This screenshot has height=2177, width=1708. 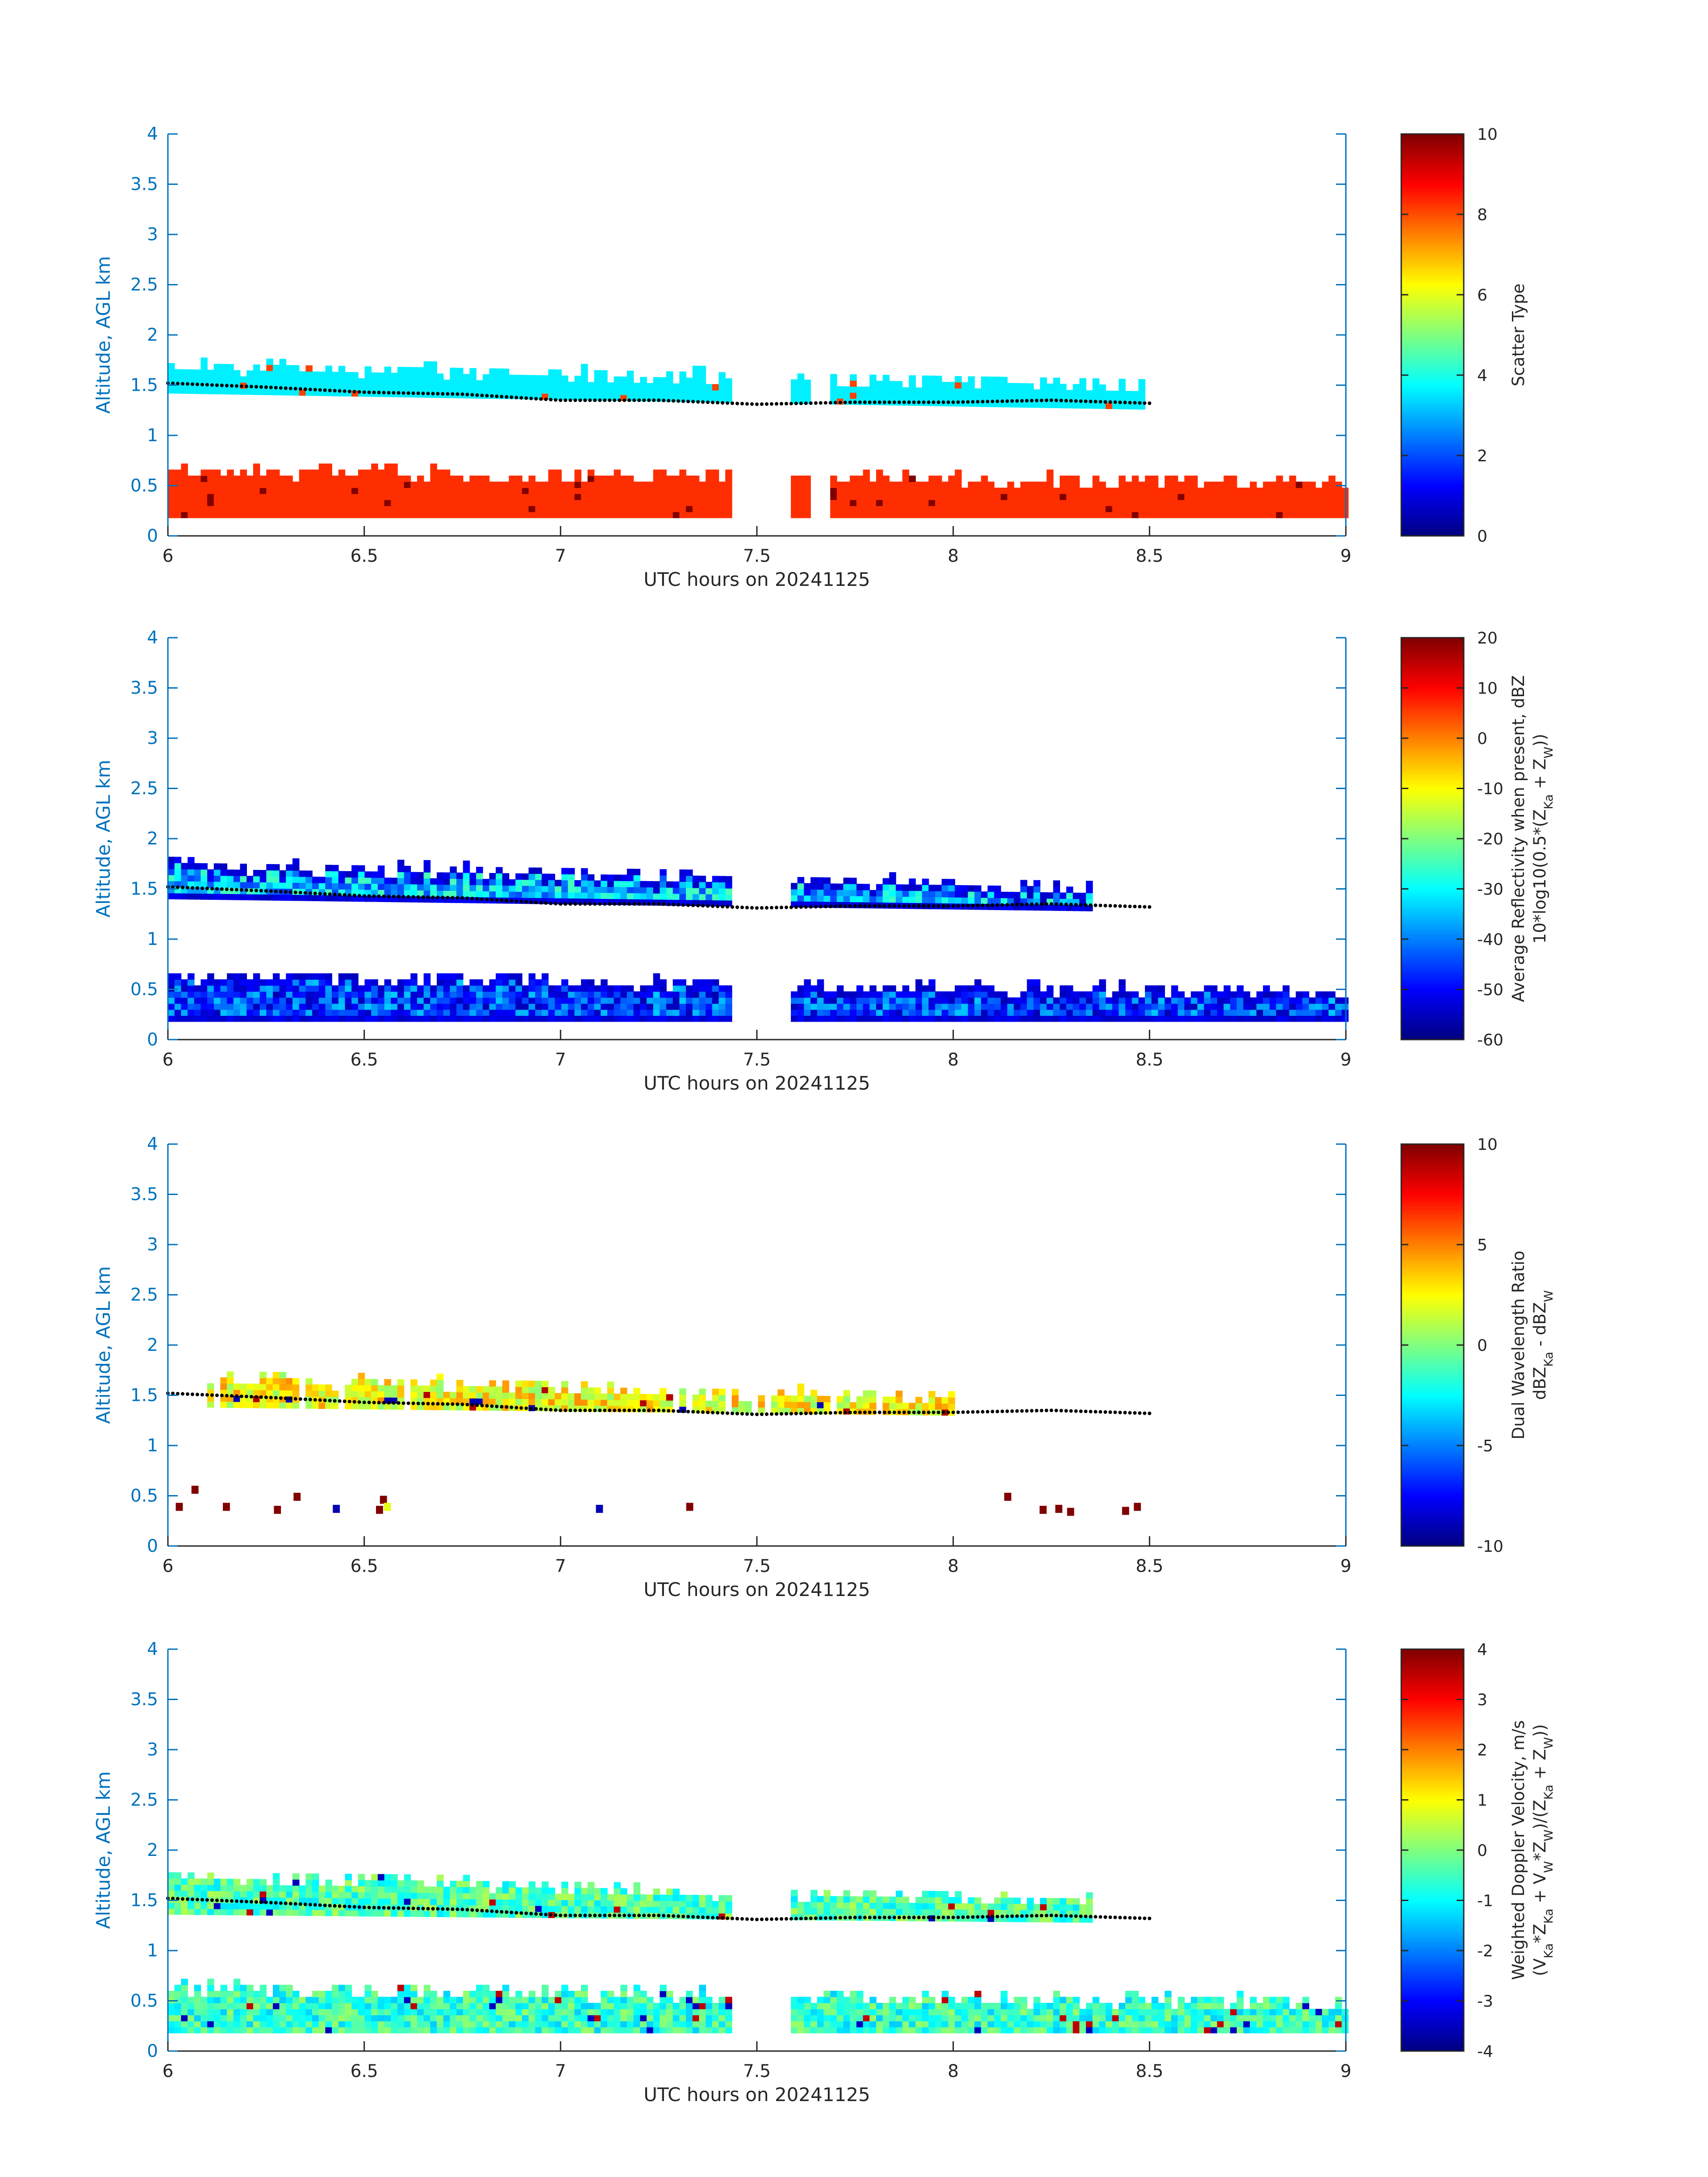 I want to click on colorbar-tick-label: 2, so click(x=1482, y=456).